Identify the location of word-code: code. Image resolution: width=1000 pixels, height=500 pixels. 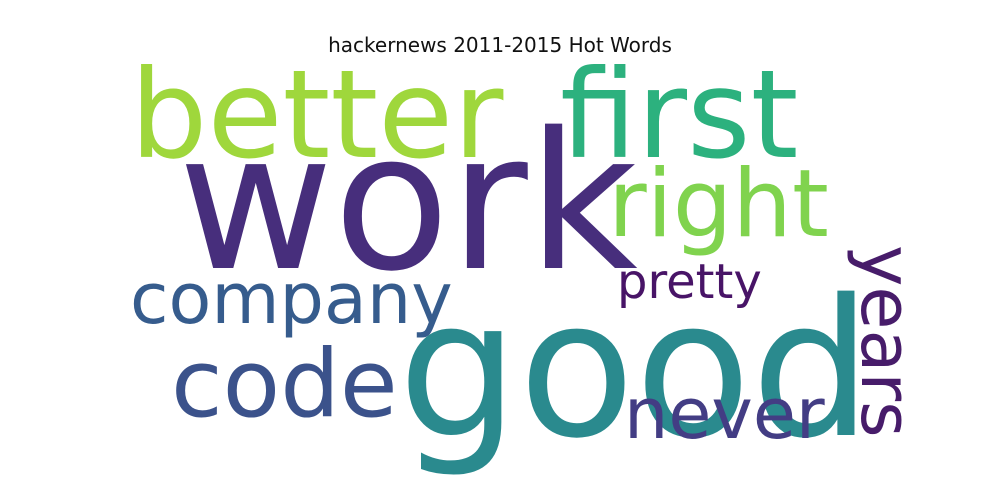
(284, 384).